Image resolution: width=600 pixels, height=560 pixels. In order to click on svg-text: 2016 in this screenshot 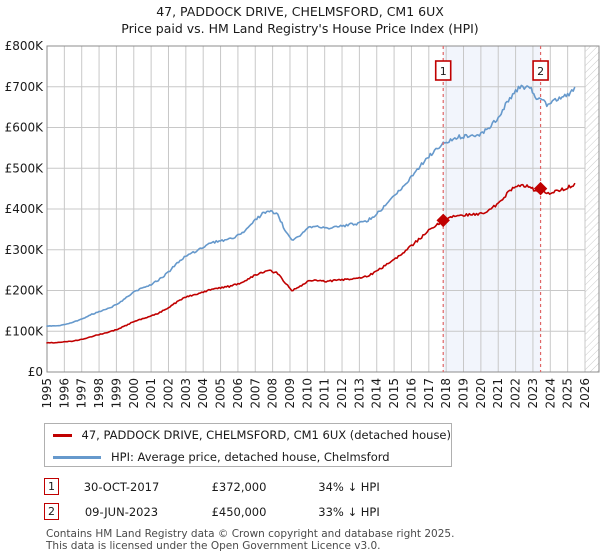, I will do `click(411, 393)`.